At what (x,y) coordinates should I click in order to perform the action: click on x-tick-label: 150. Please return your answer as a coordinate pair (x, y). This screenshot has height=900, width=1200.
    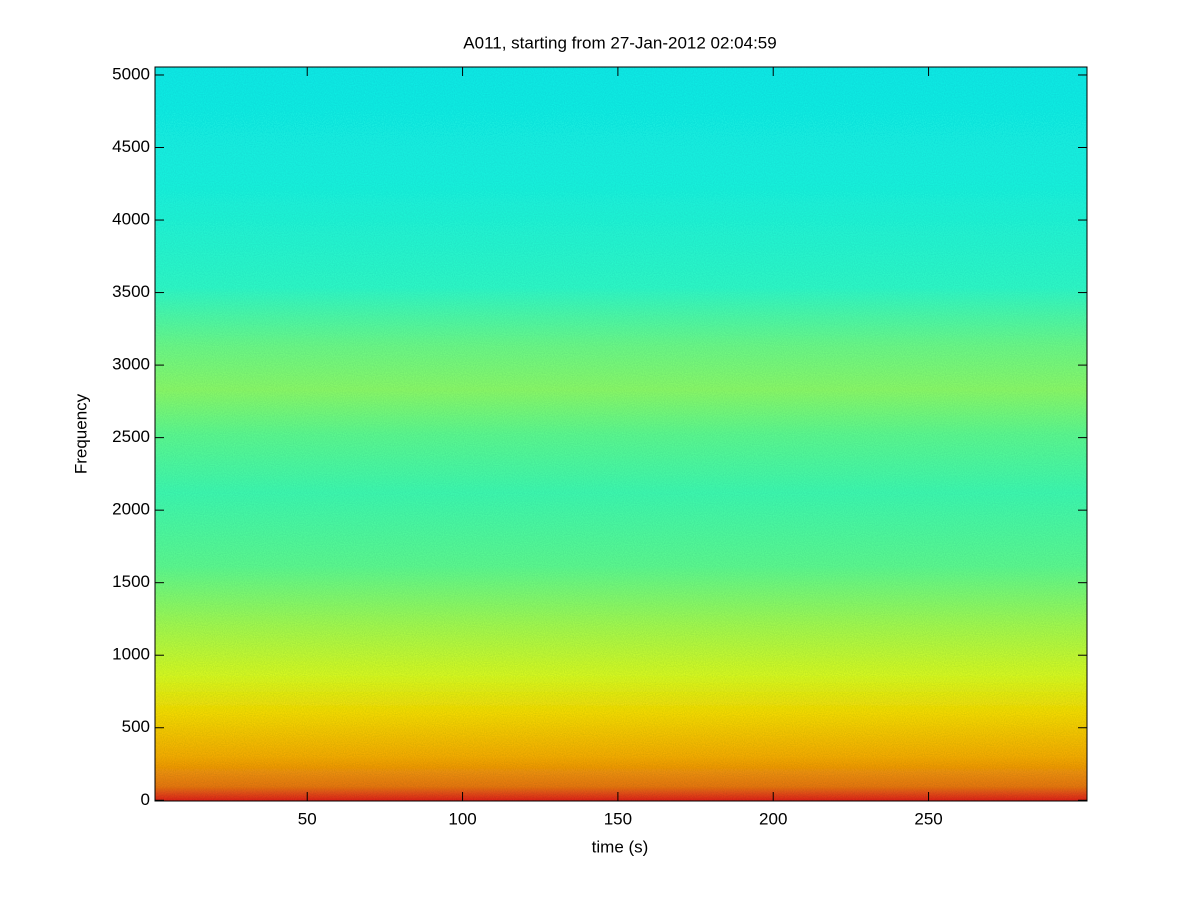
    Looking at the image, I should click on (618, 818).